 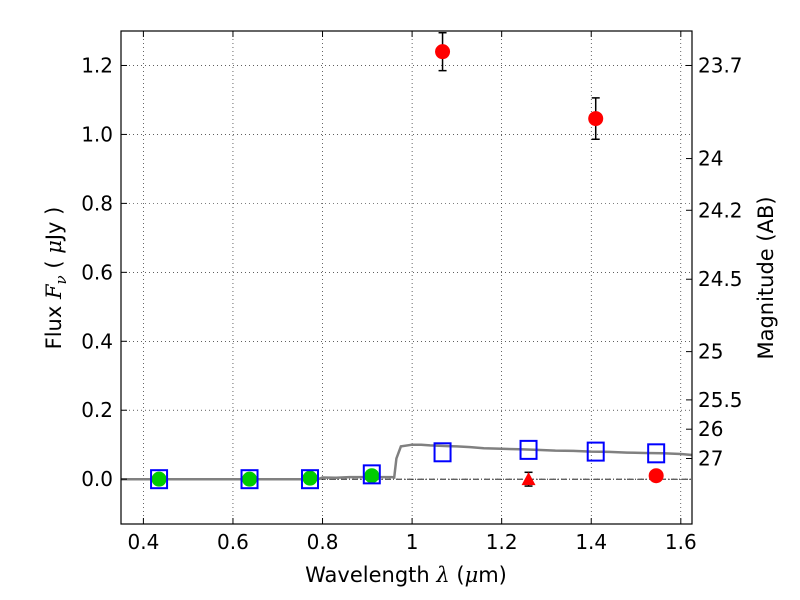 I want to click on y-tick-label: 0.8, so click(x=97, y=203).